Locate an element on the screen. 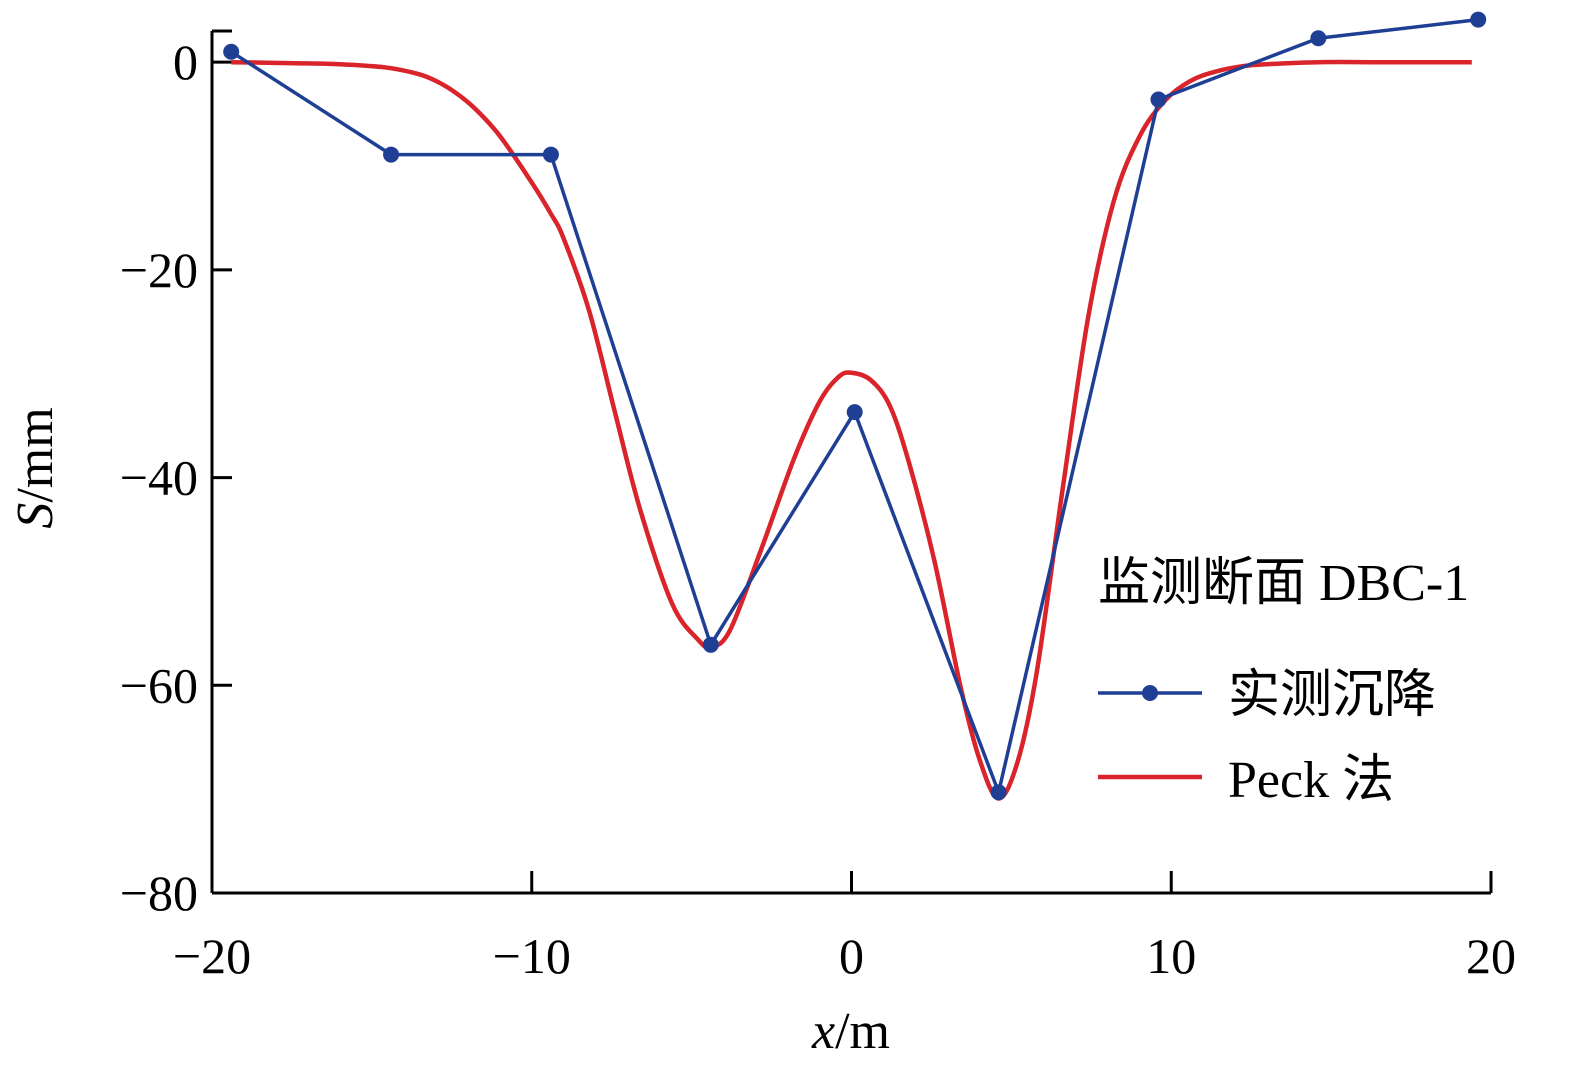  legend-item-peck: Peck 法 is located at coordinates (1246, 780).